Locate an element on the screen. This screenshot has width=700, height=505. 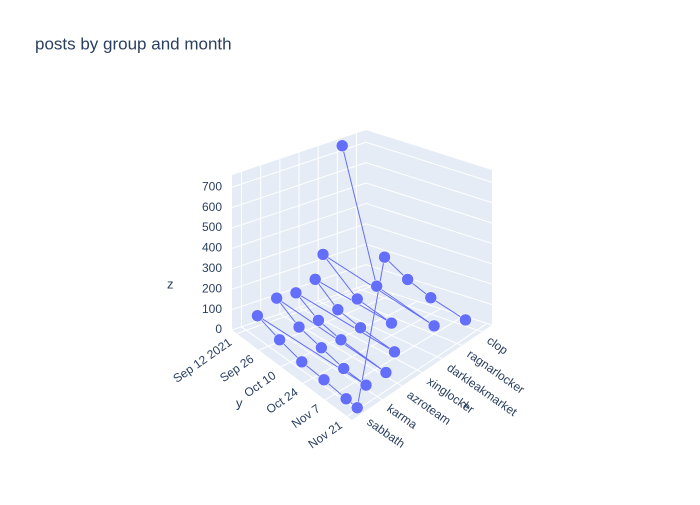
z-tick-label: 200 is located at coordinates (212, 288).